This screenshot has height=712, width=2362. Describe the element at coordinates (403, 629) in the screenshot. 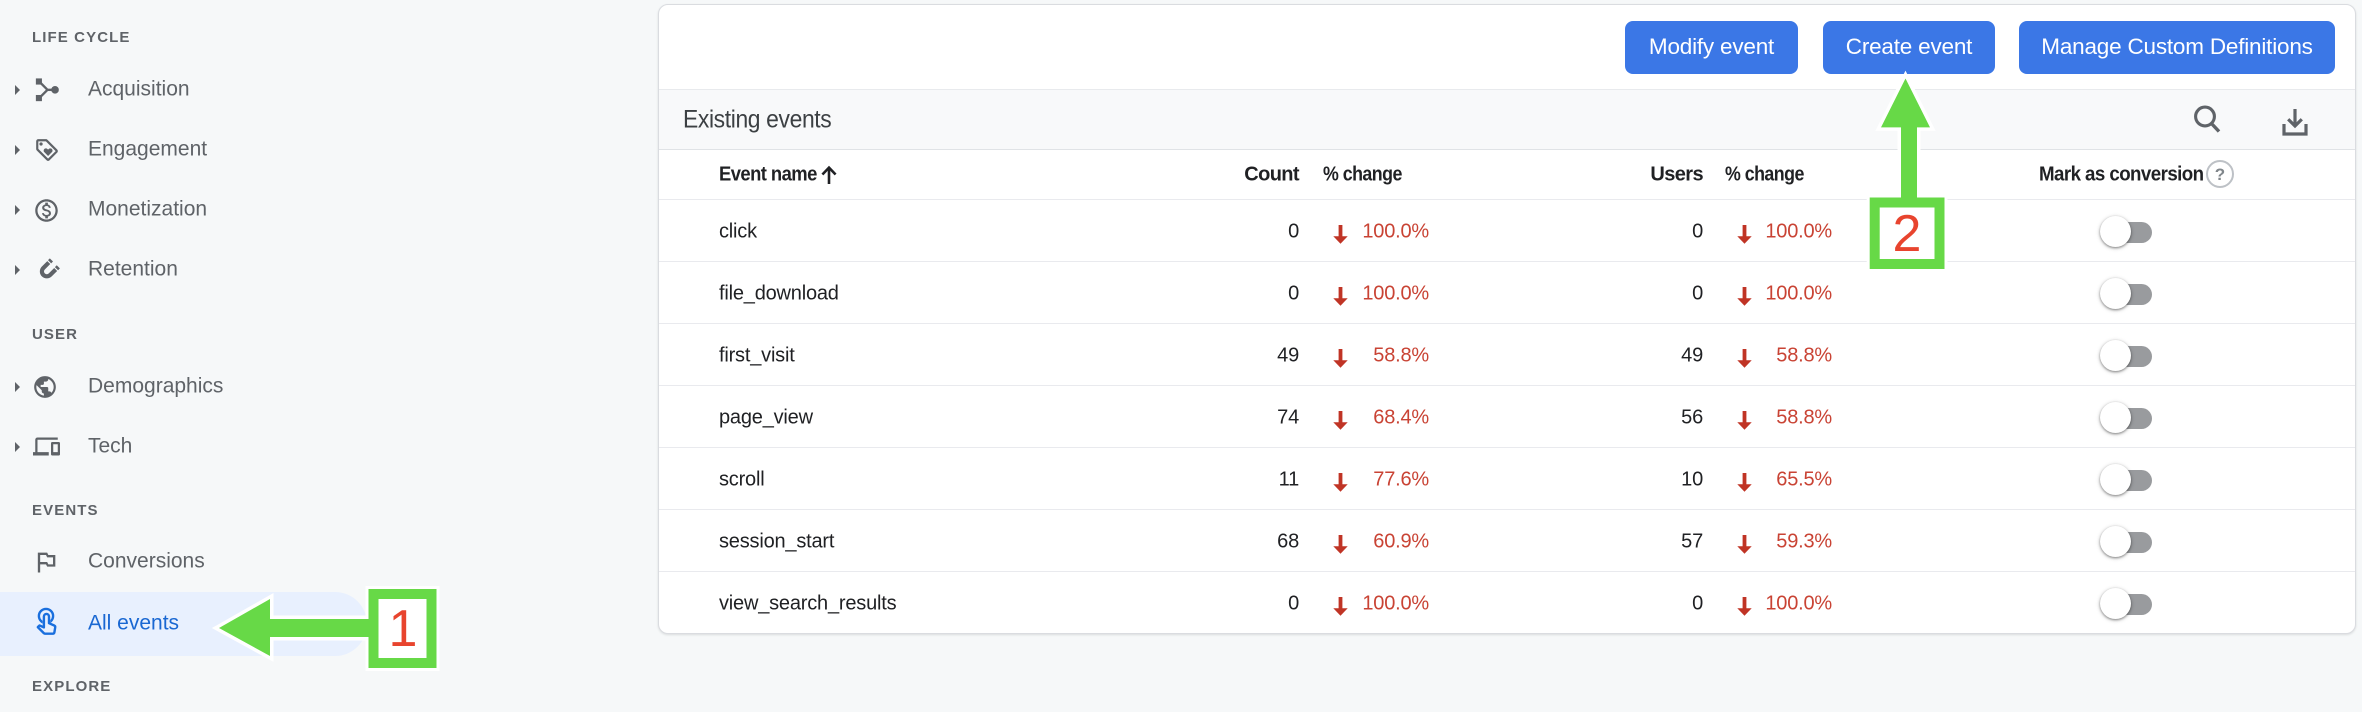

I see `svg-text: 1` at that location.